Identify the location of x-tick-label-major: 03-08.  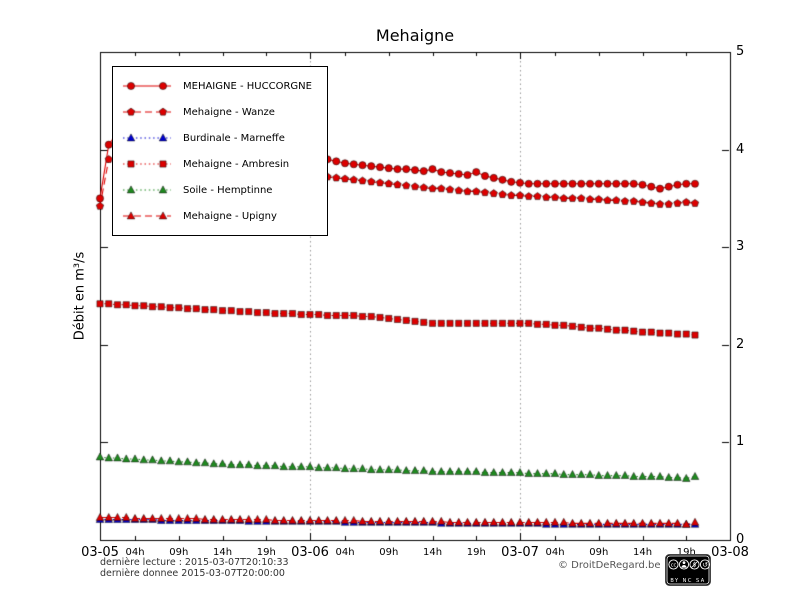
(730, 552).